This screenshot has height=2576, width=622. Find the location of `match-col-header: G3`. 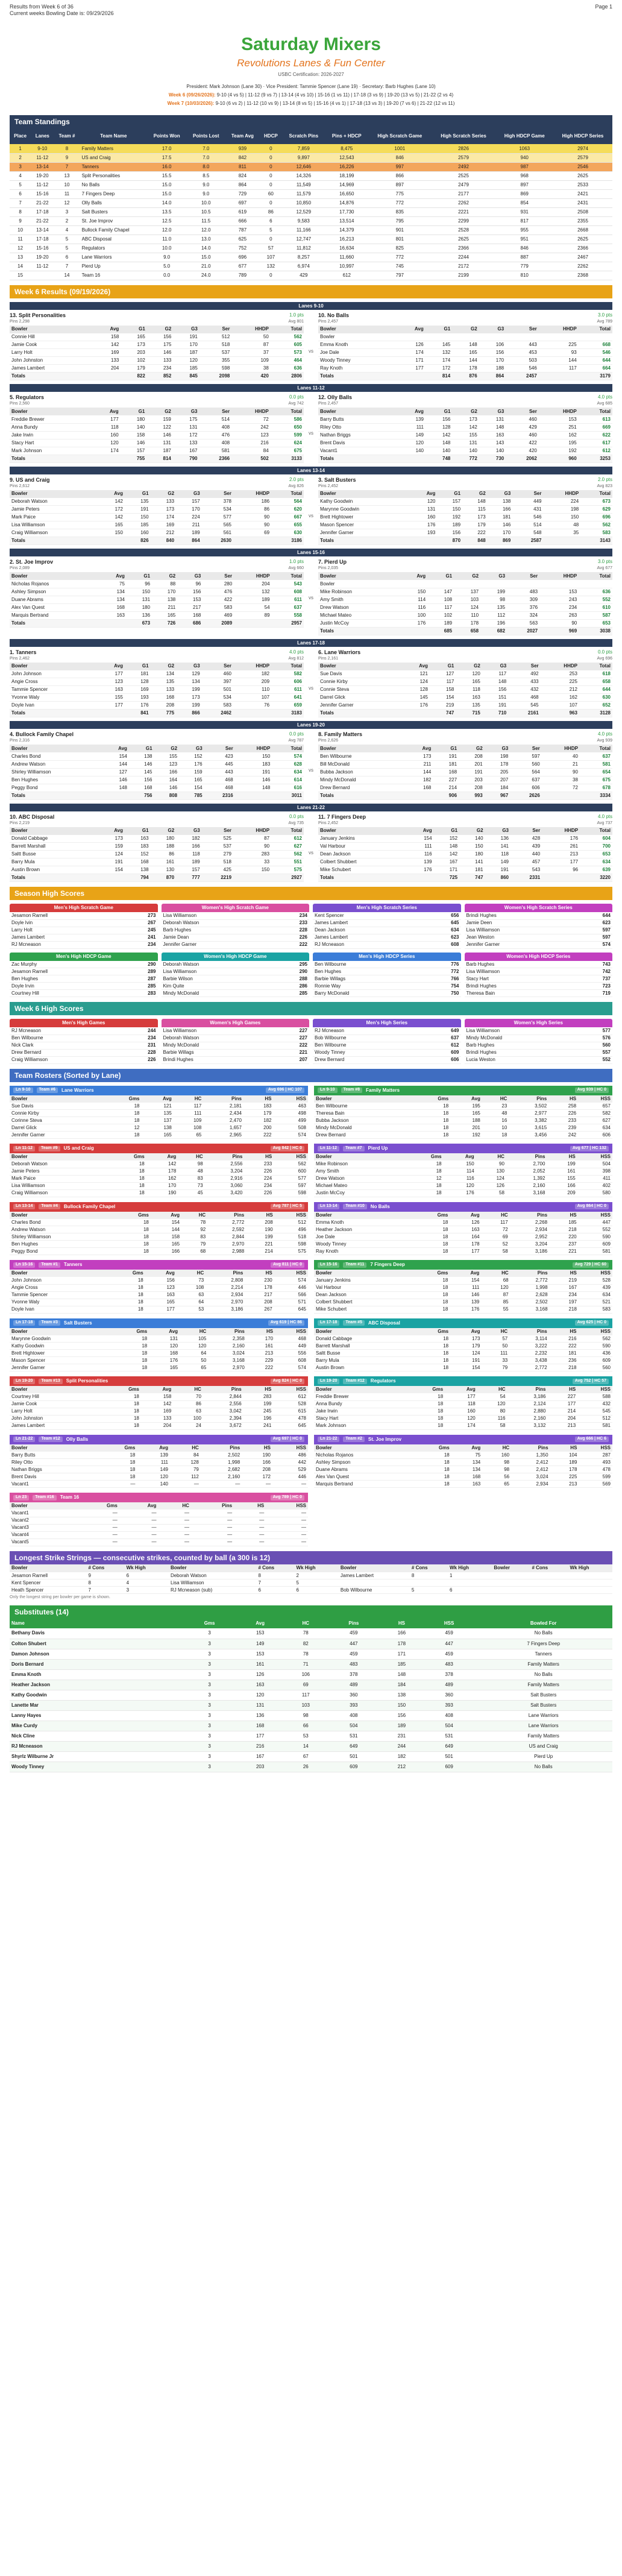

match-col-header: G3 is located at coordinates (189, 666).